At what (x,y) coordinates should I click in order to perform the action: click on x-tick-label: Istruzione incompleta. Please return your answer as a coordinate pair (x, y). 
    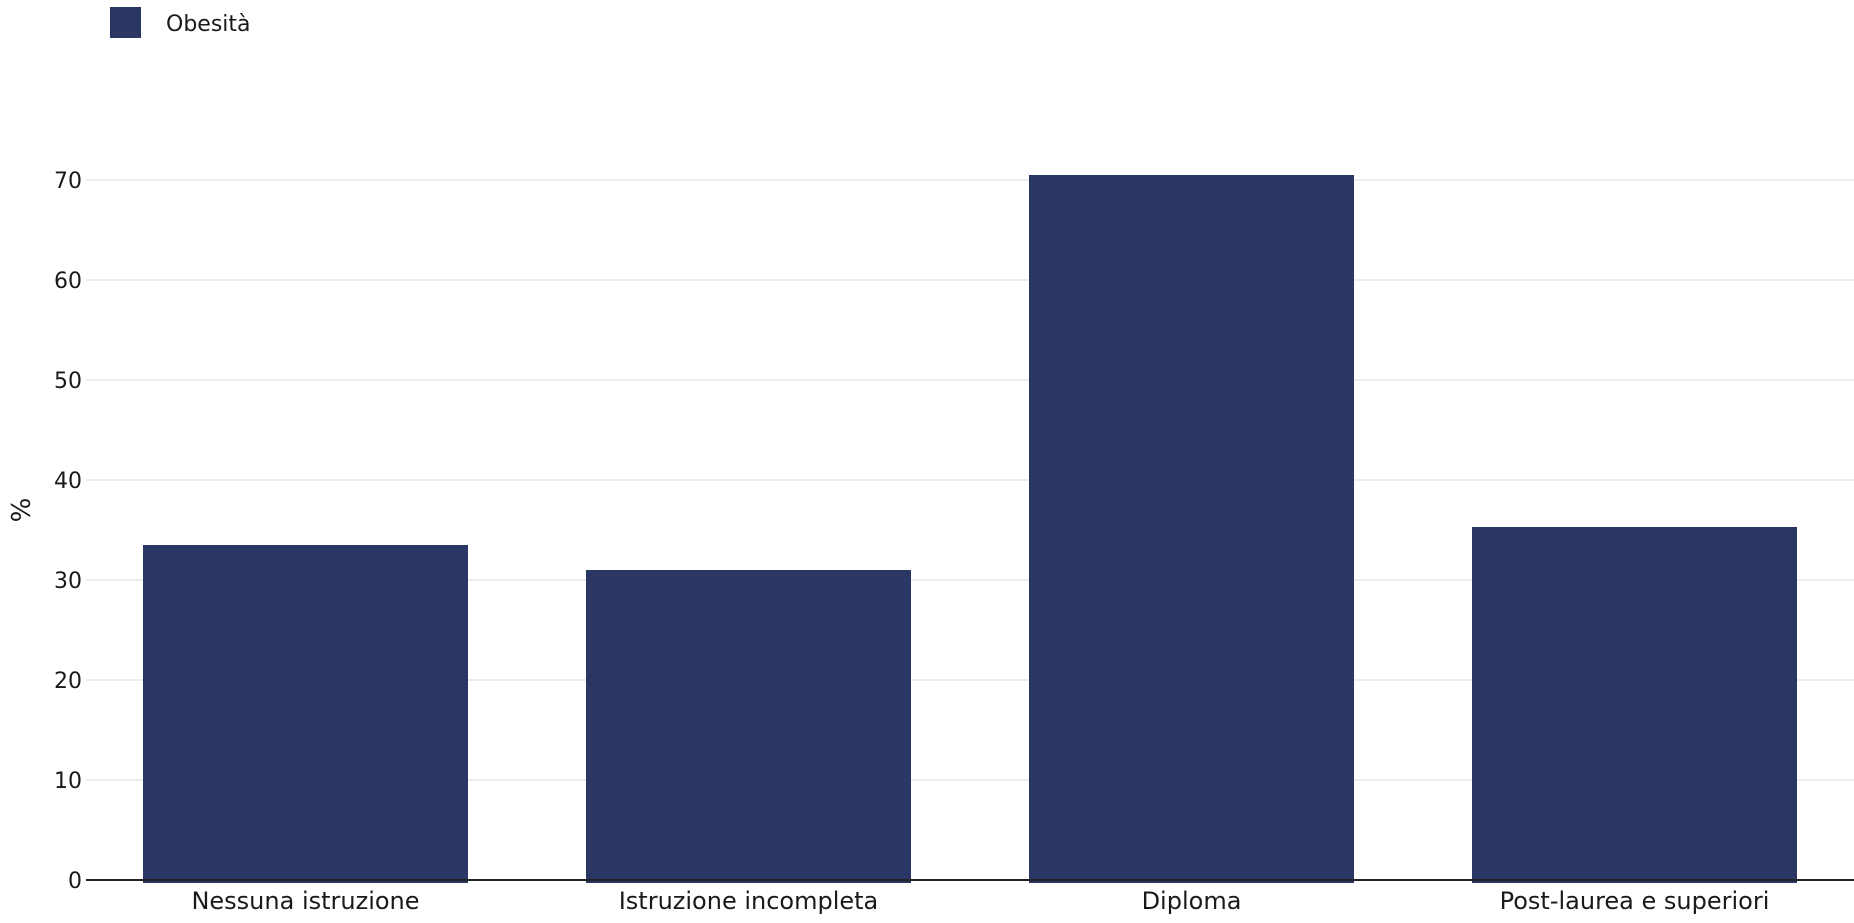
    Looking at the image, I should click on (749, 901).